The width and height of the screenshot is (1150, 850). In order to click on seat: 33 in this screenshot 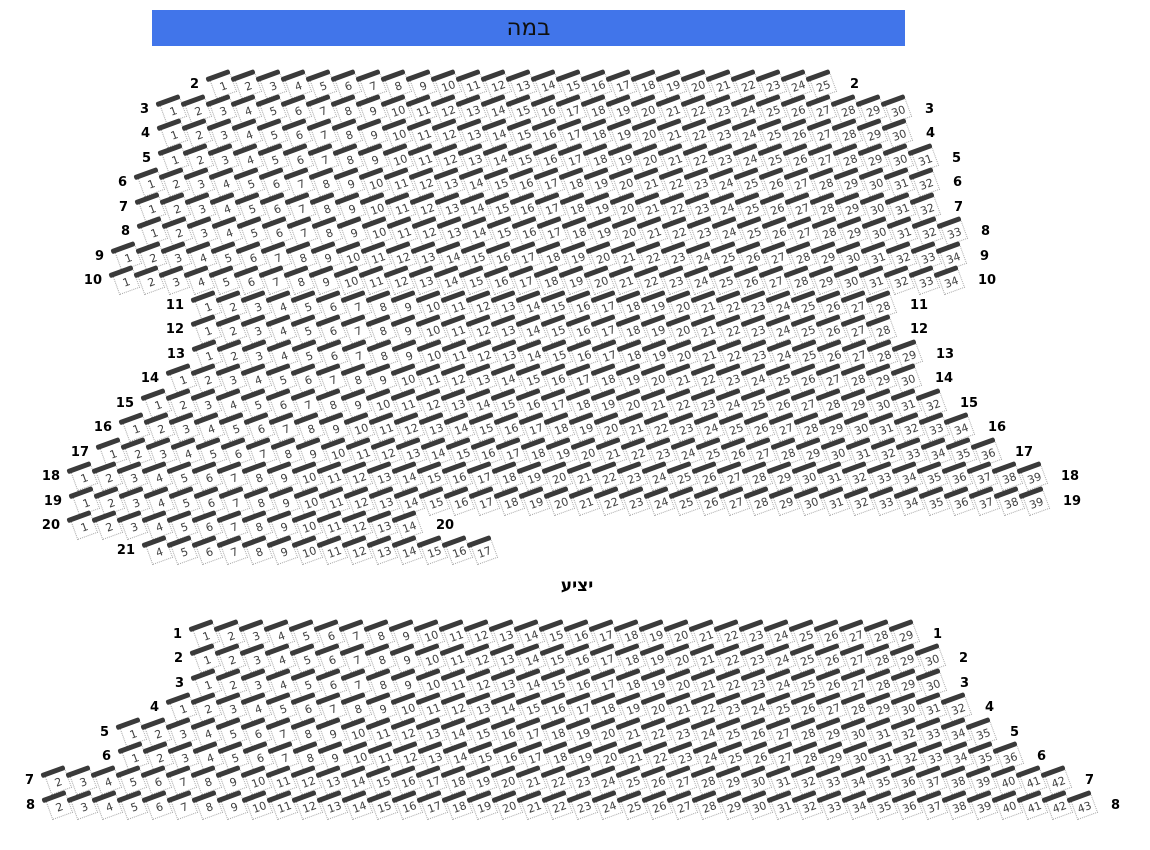, I will do `click(884, 501)`.